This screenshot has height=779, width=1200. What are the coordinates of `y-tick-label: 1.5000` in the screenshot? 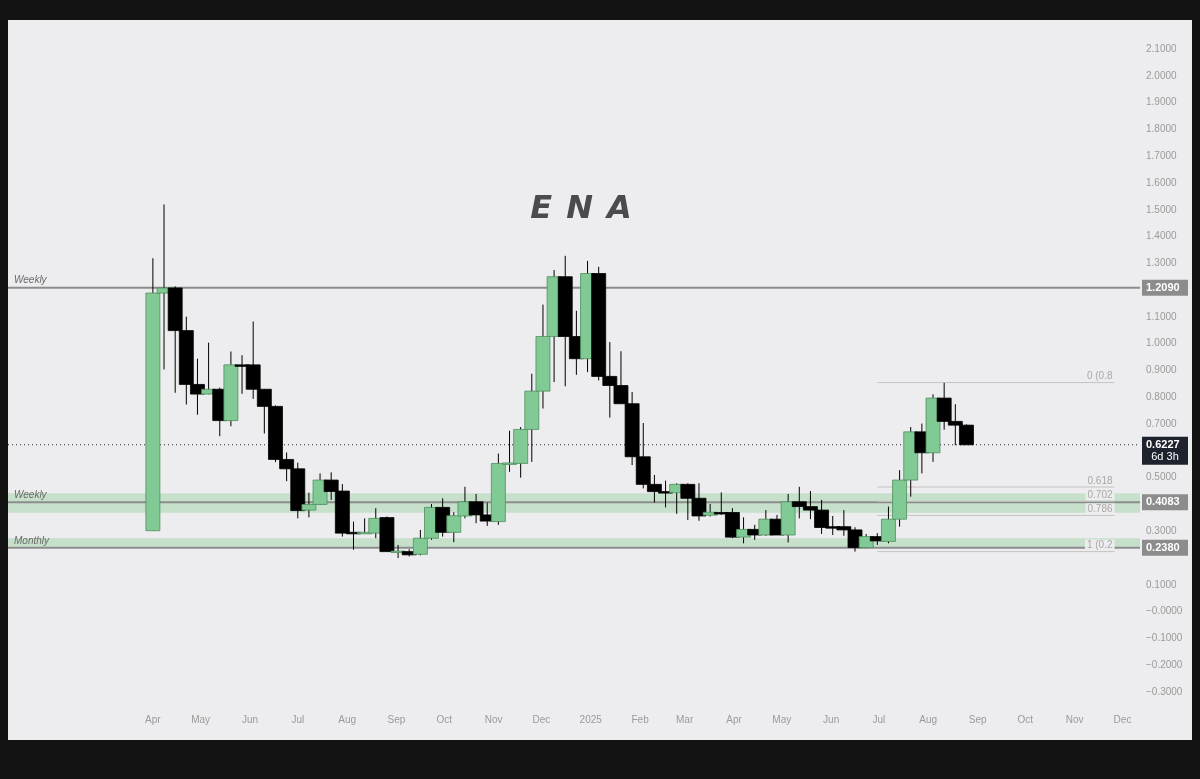 It's located at (1162, 209).